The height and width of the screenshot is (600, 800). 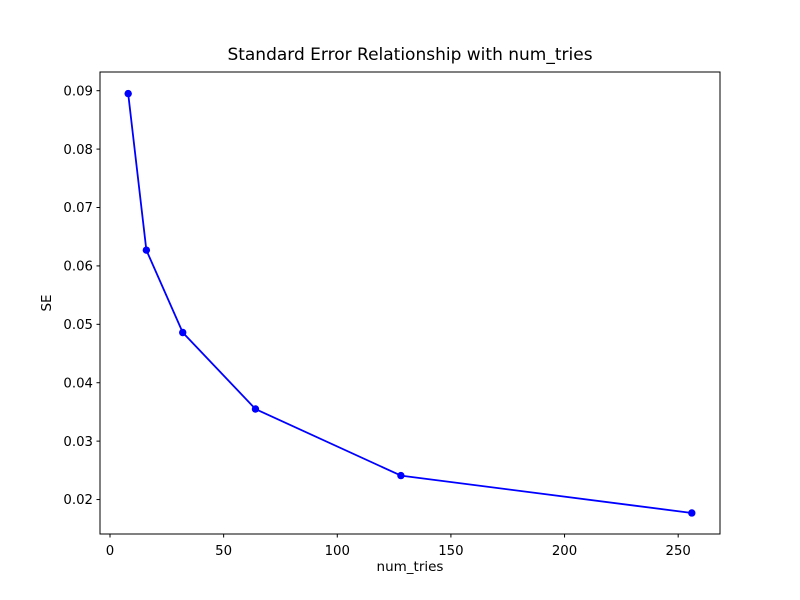 What do you see at coordinates (677, 551) in the screenshot?
I see `x-tick-label: 250` at bounding box center [677, 551].